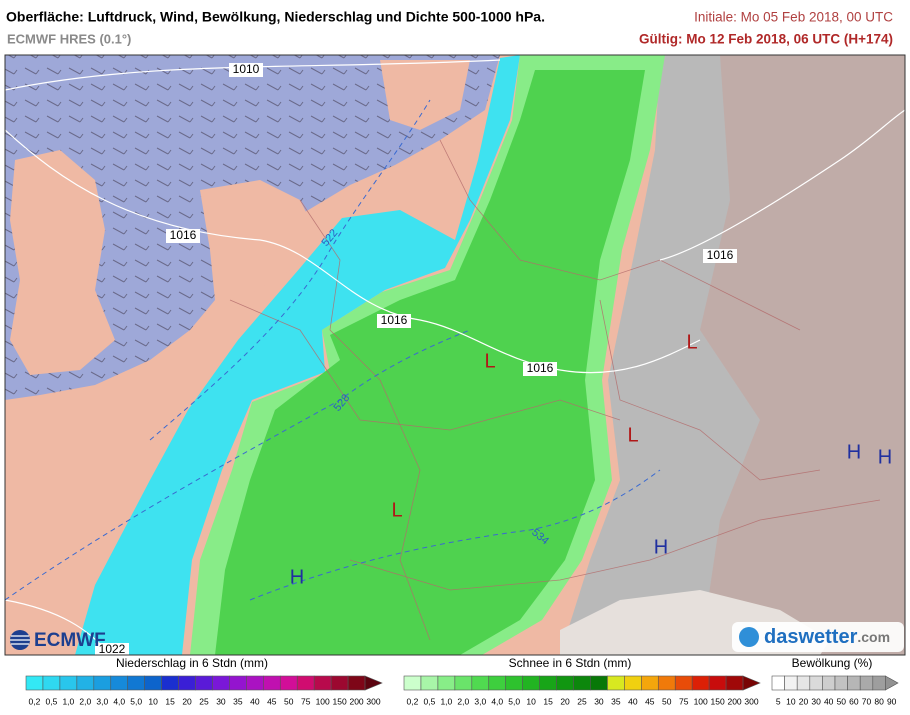  I want to click on valid-time: Gültig: Mo 12 Feb 2018, 06 UTC (H+174), so click(766, 39).